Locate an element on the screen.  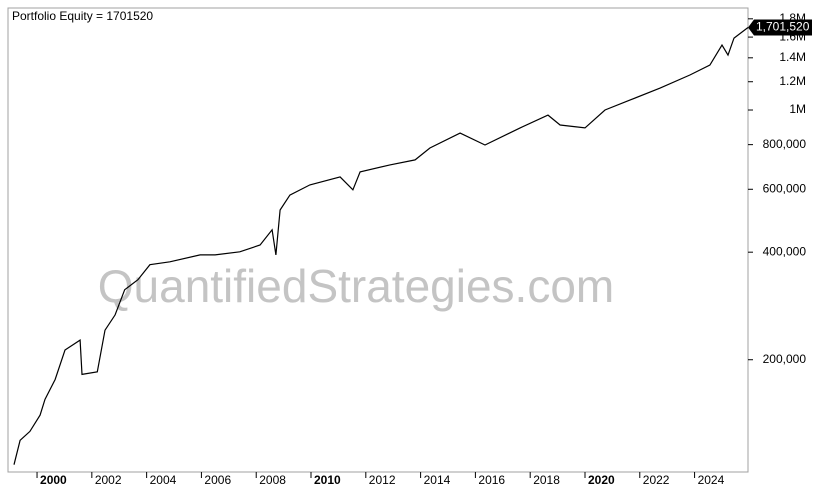
y-tick-label: 600,000 is located at coordinates (785, 188).